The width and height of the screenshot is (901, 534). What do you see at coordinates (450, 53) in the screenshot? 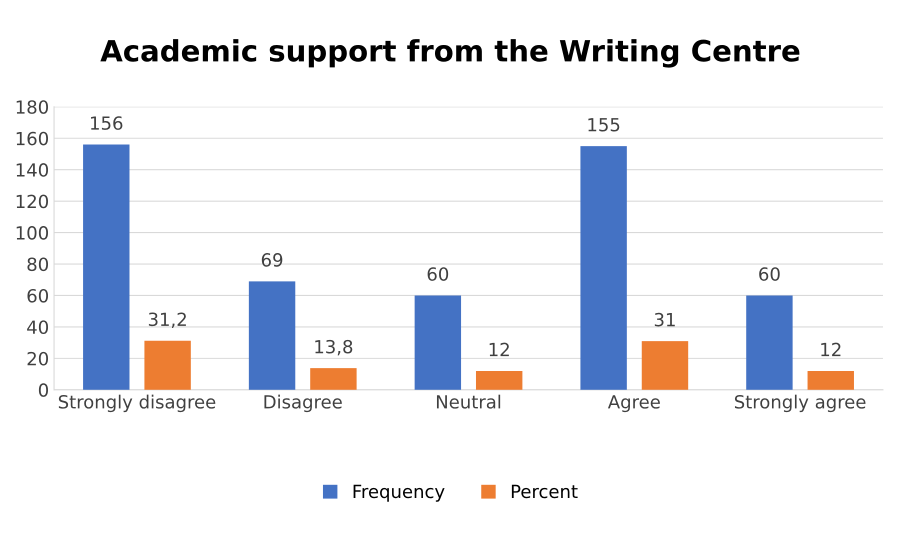
I see `chart-title: Academic support from the Writing Centre` at bounding box center [450, 53].